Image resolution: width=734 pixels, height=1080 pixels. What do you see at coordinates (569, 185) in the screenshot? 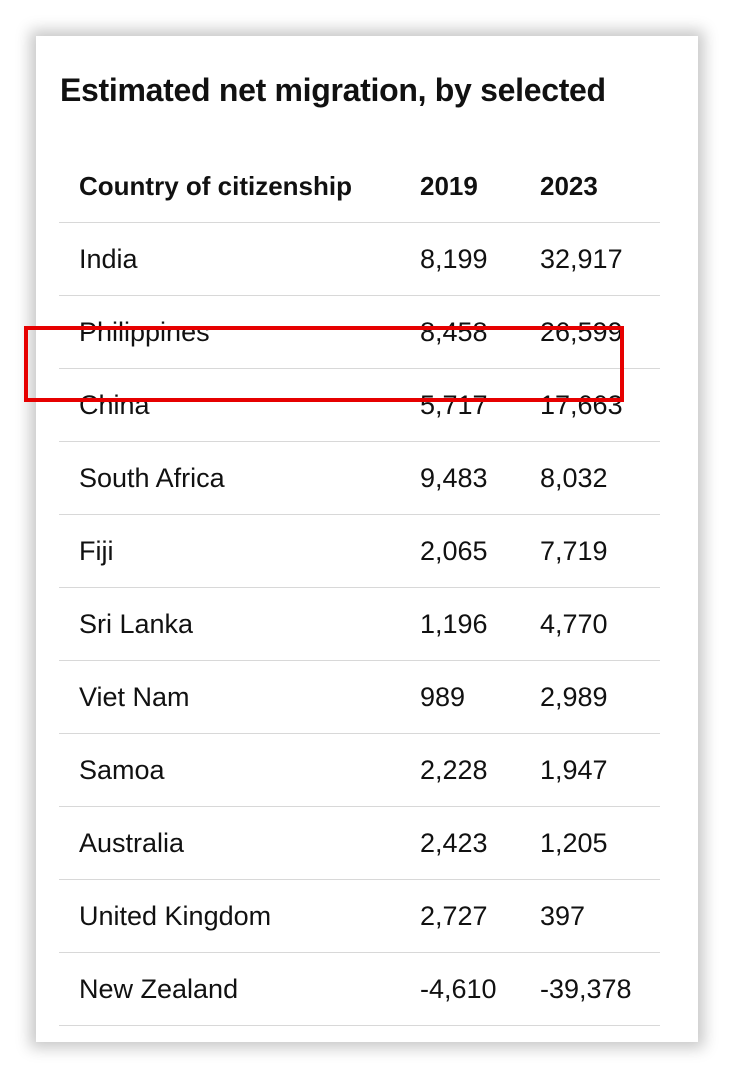
I see `header-2023: 2023` at bounding box center [569, 185].